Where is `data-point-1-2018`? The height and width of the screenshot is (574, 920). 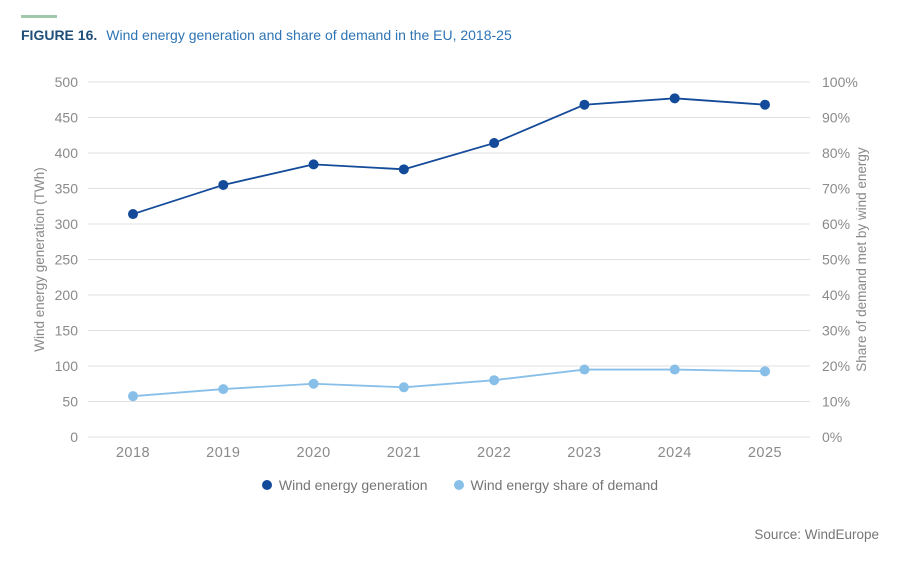
data-point-1-2018 is located at coordinates (133, 396).